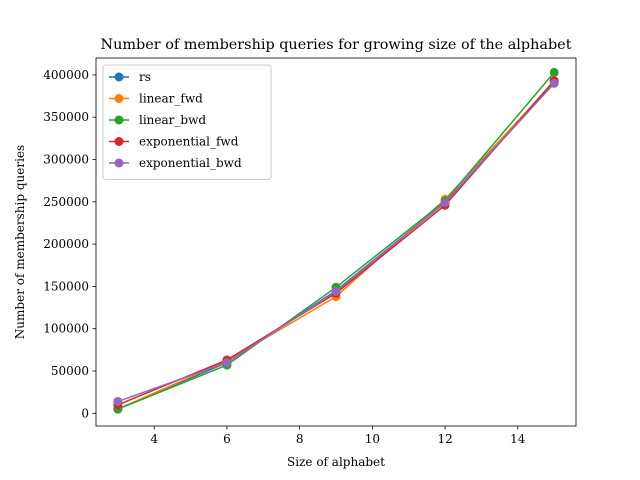 This screenshot has width=640, height=480. What do you see at coordinates (154, 439) in the screenshot?
I see `x-tick-label: 4` at bounding box center [154, 439].